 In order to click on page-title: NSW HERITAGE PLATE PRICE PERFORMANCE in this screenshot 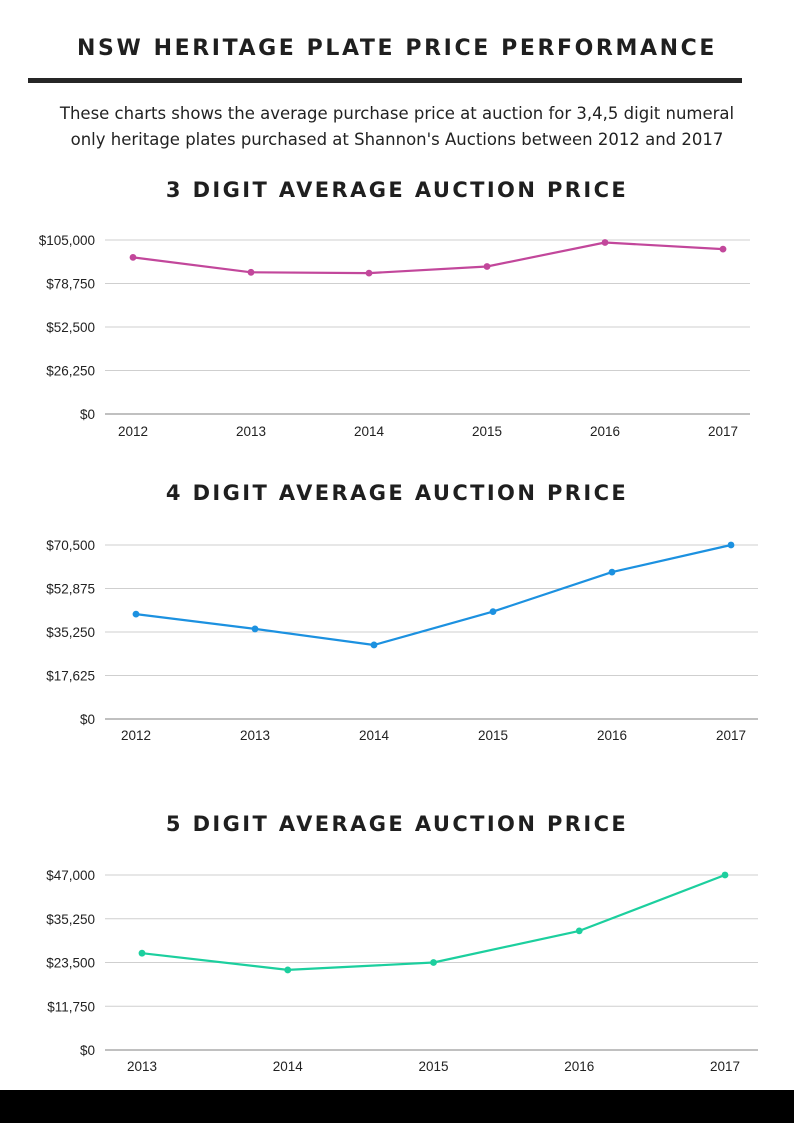, I will do `click(397, 48)`.